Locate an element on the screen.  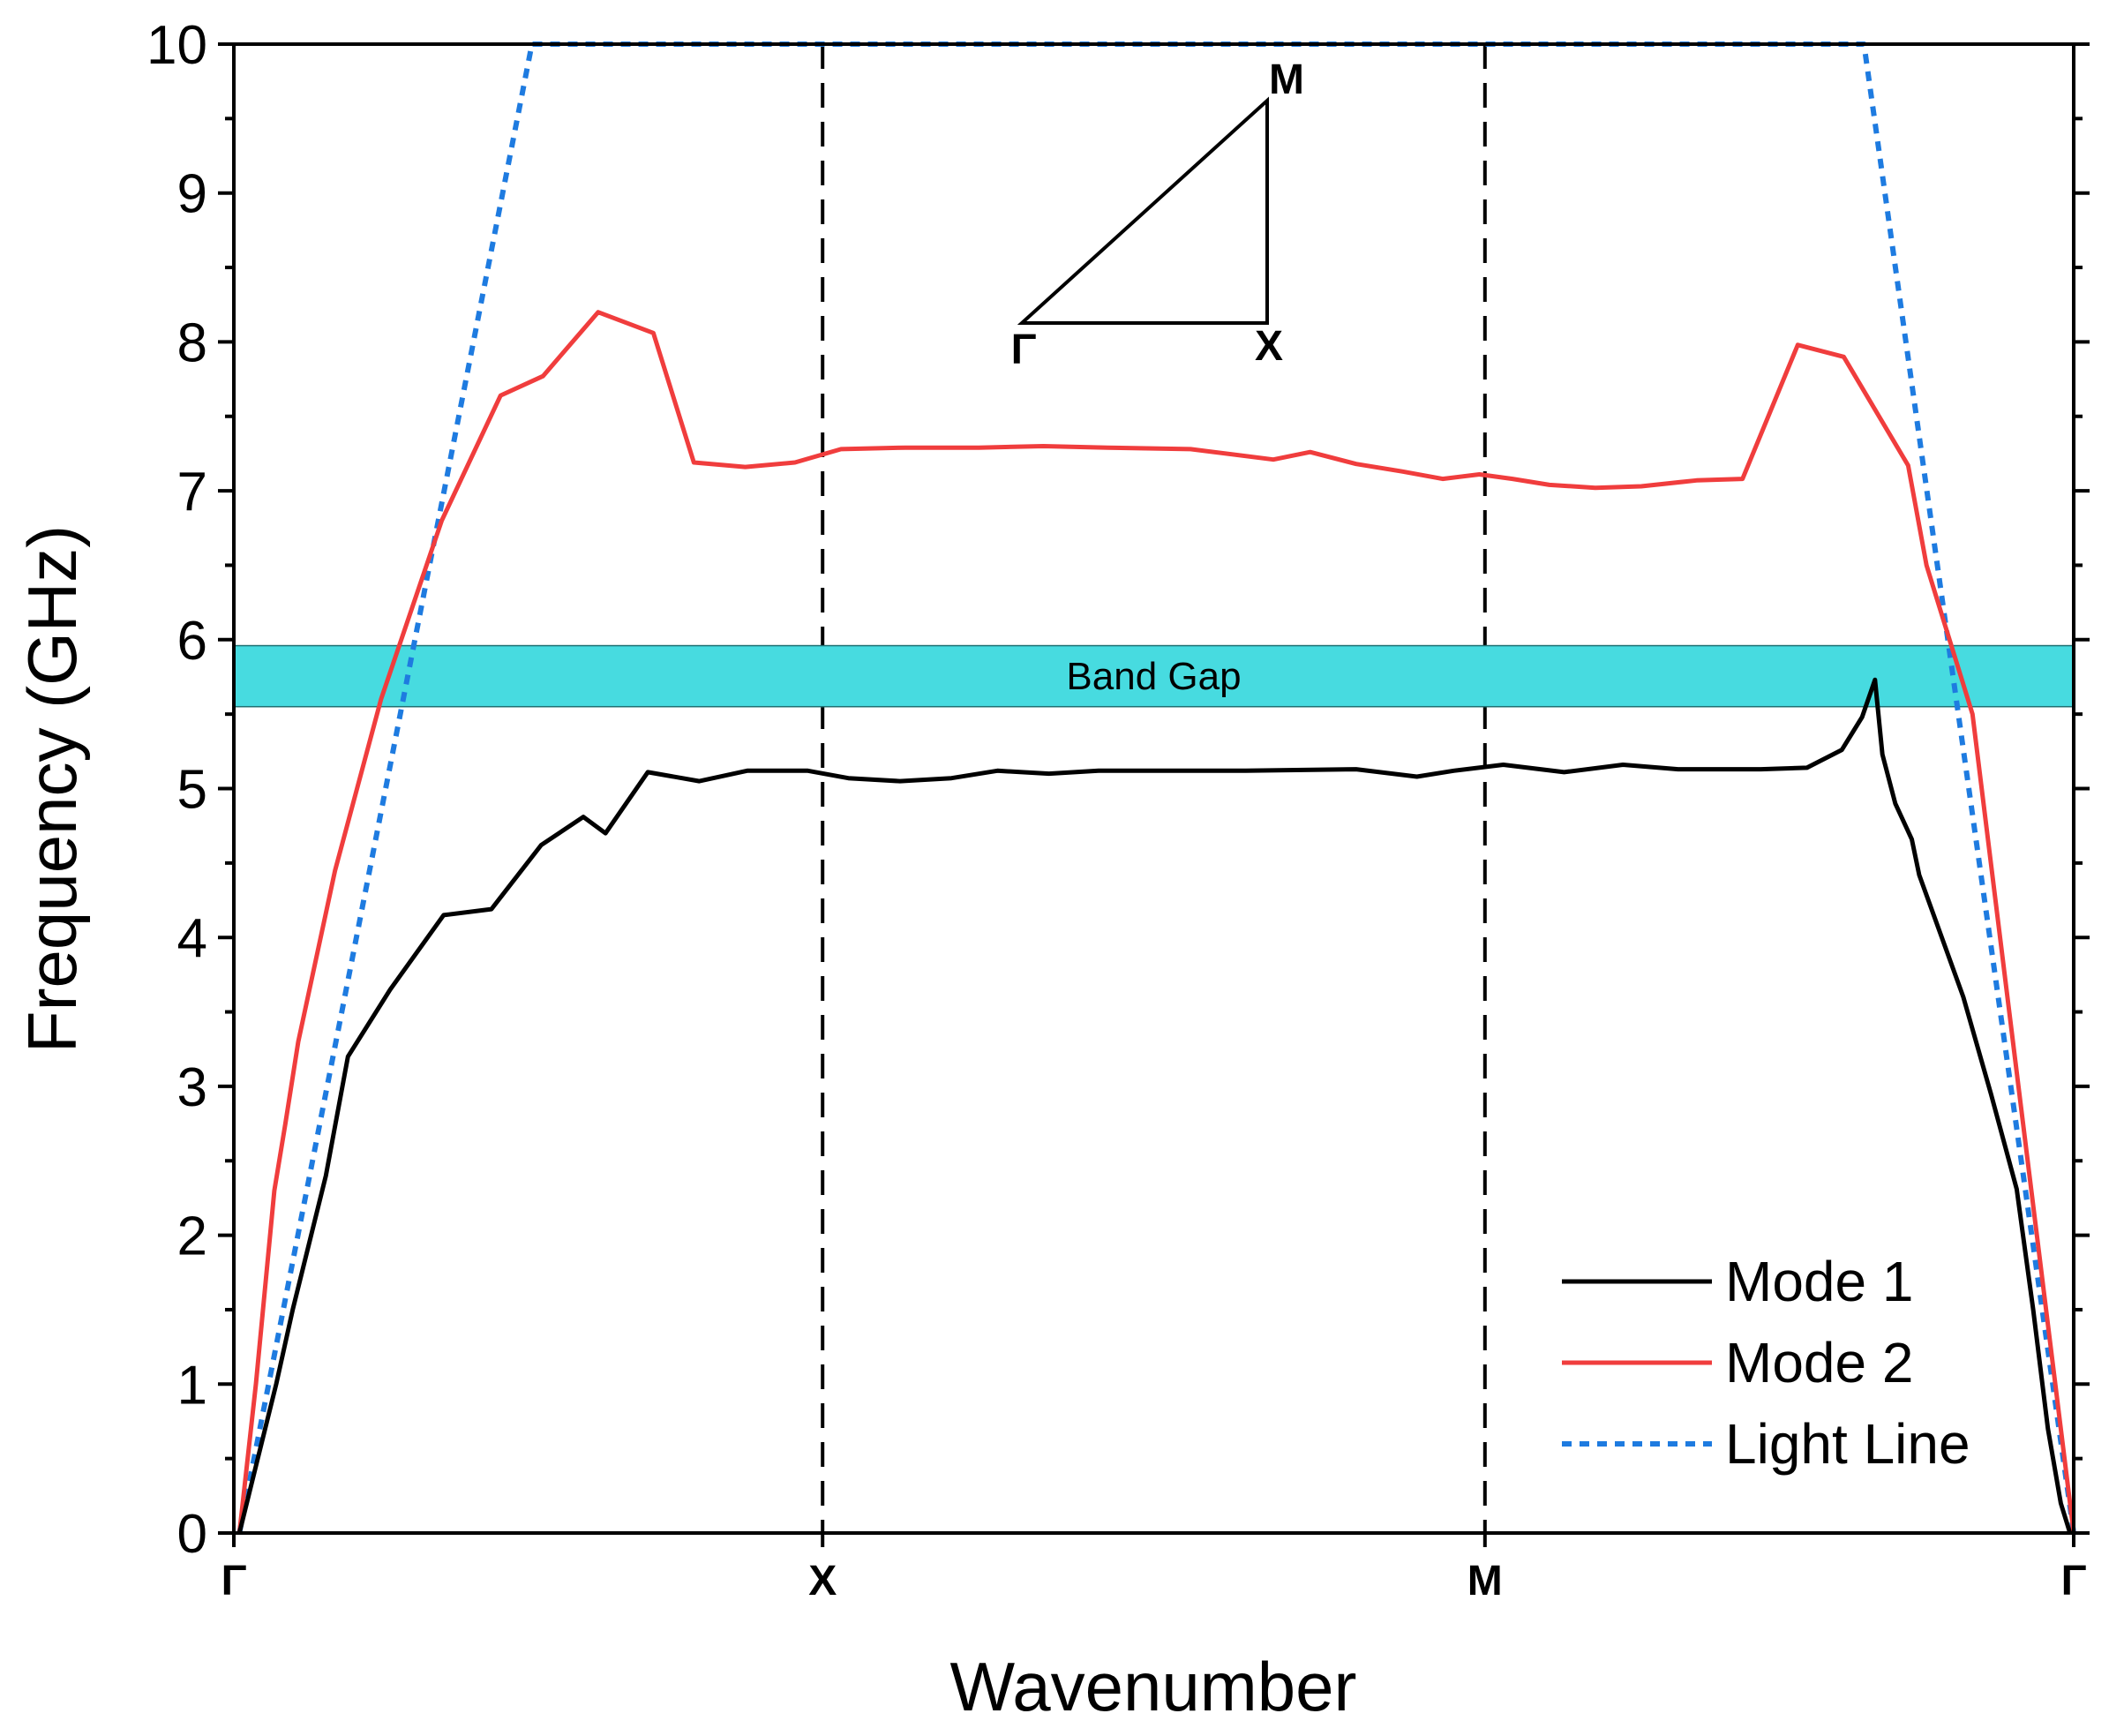
x-axis-title: Wavenumber is located at coordinates (1153, 1686).